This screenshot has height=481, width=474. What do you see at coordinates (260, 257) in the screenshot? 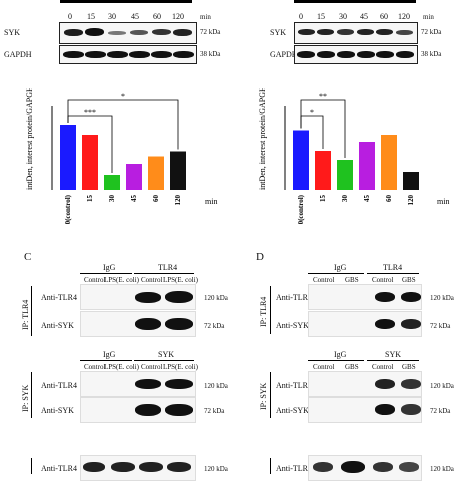
I see `panel-letter: D` at bounding box center [260, 257].